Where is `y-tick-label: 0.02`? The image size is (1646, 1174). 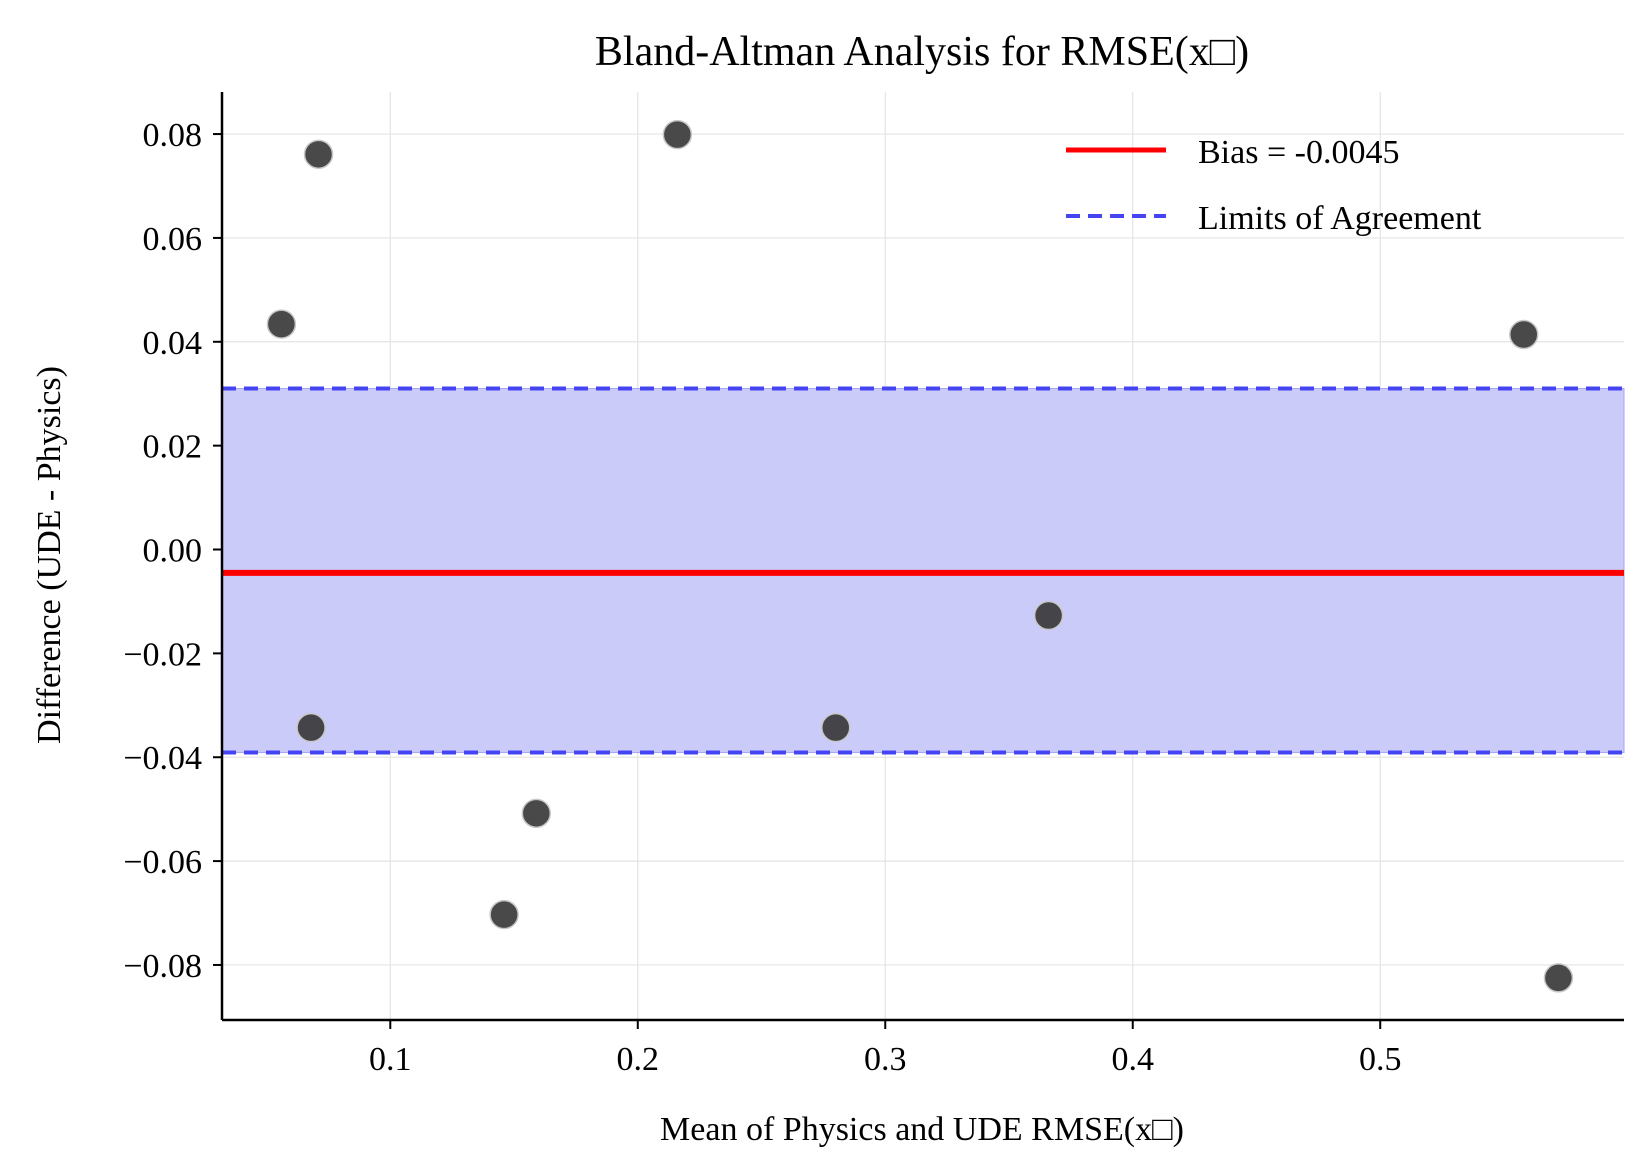 y-tick-label: 0.02 is located at coordinates (173, 447).